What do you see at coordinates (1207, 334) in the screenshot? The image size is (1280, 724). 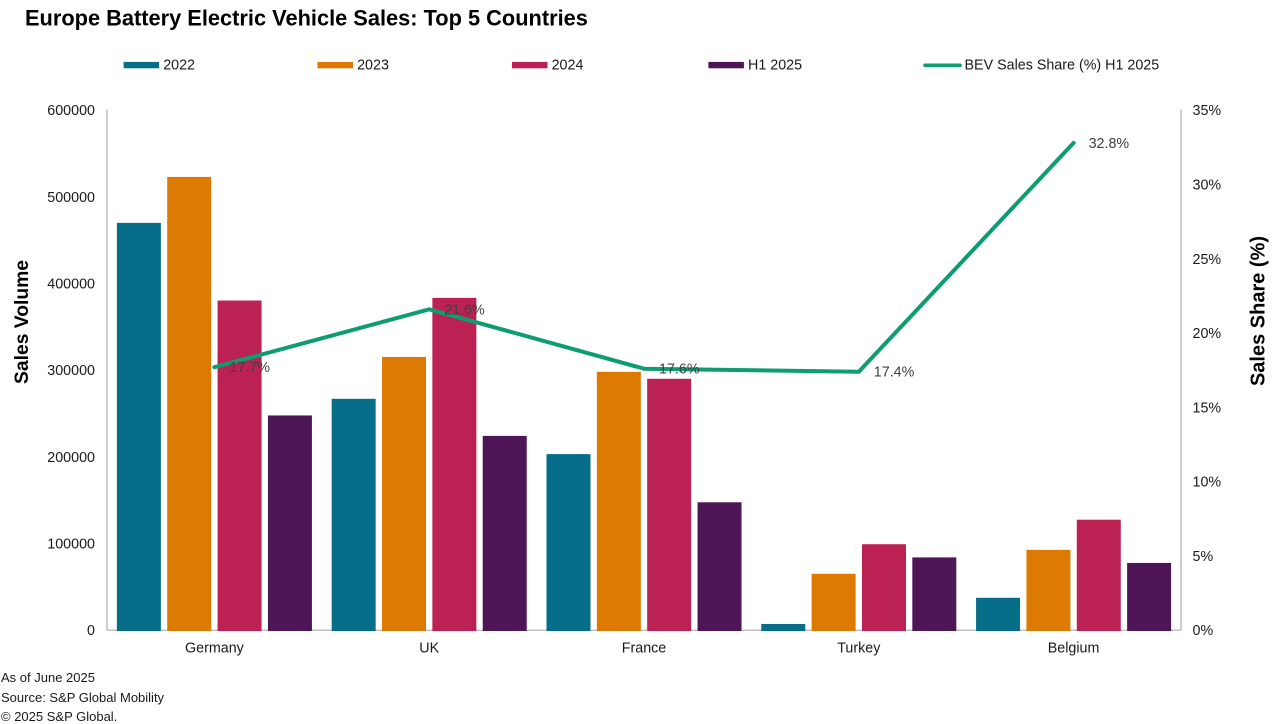 I see `svg-text: 20%` at bounding box center [1207, 334].